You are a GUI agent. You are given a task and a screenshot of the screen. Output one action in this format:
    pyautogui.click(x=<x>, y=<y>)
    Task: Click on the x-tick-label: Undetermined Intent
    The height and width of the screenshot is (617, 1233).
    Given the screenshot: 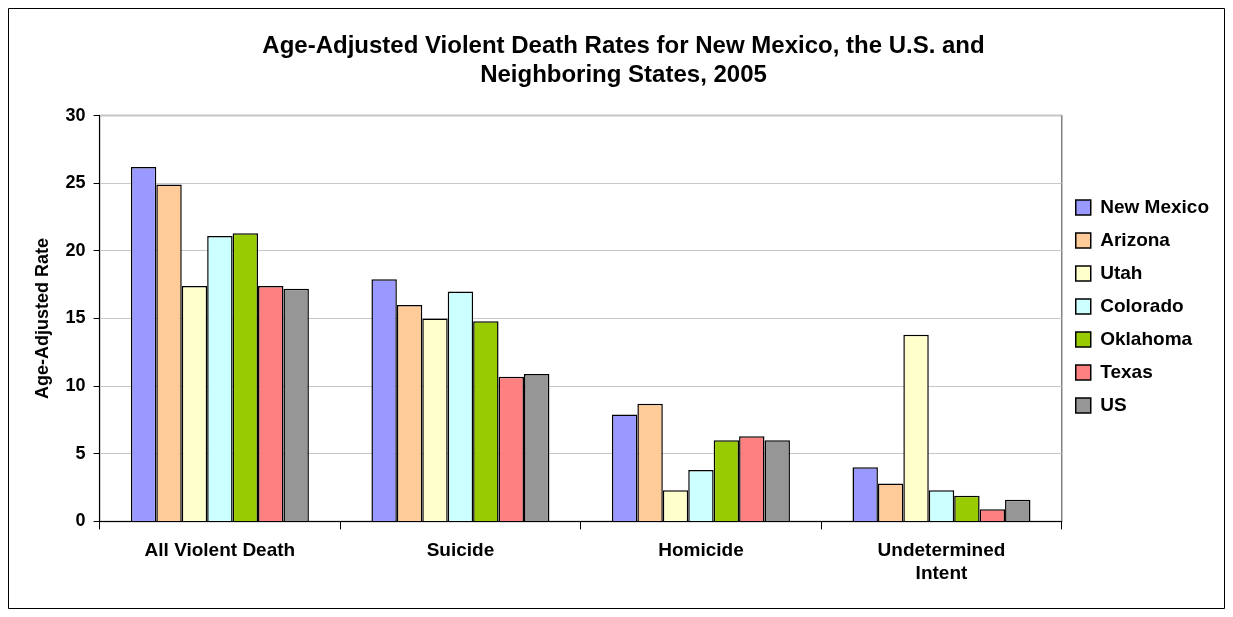 What is the action you would take?
    pyautogui.click(x=941, y=561)
    